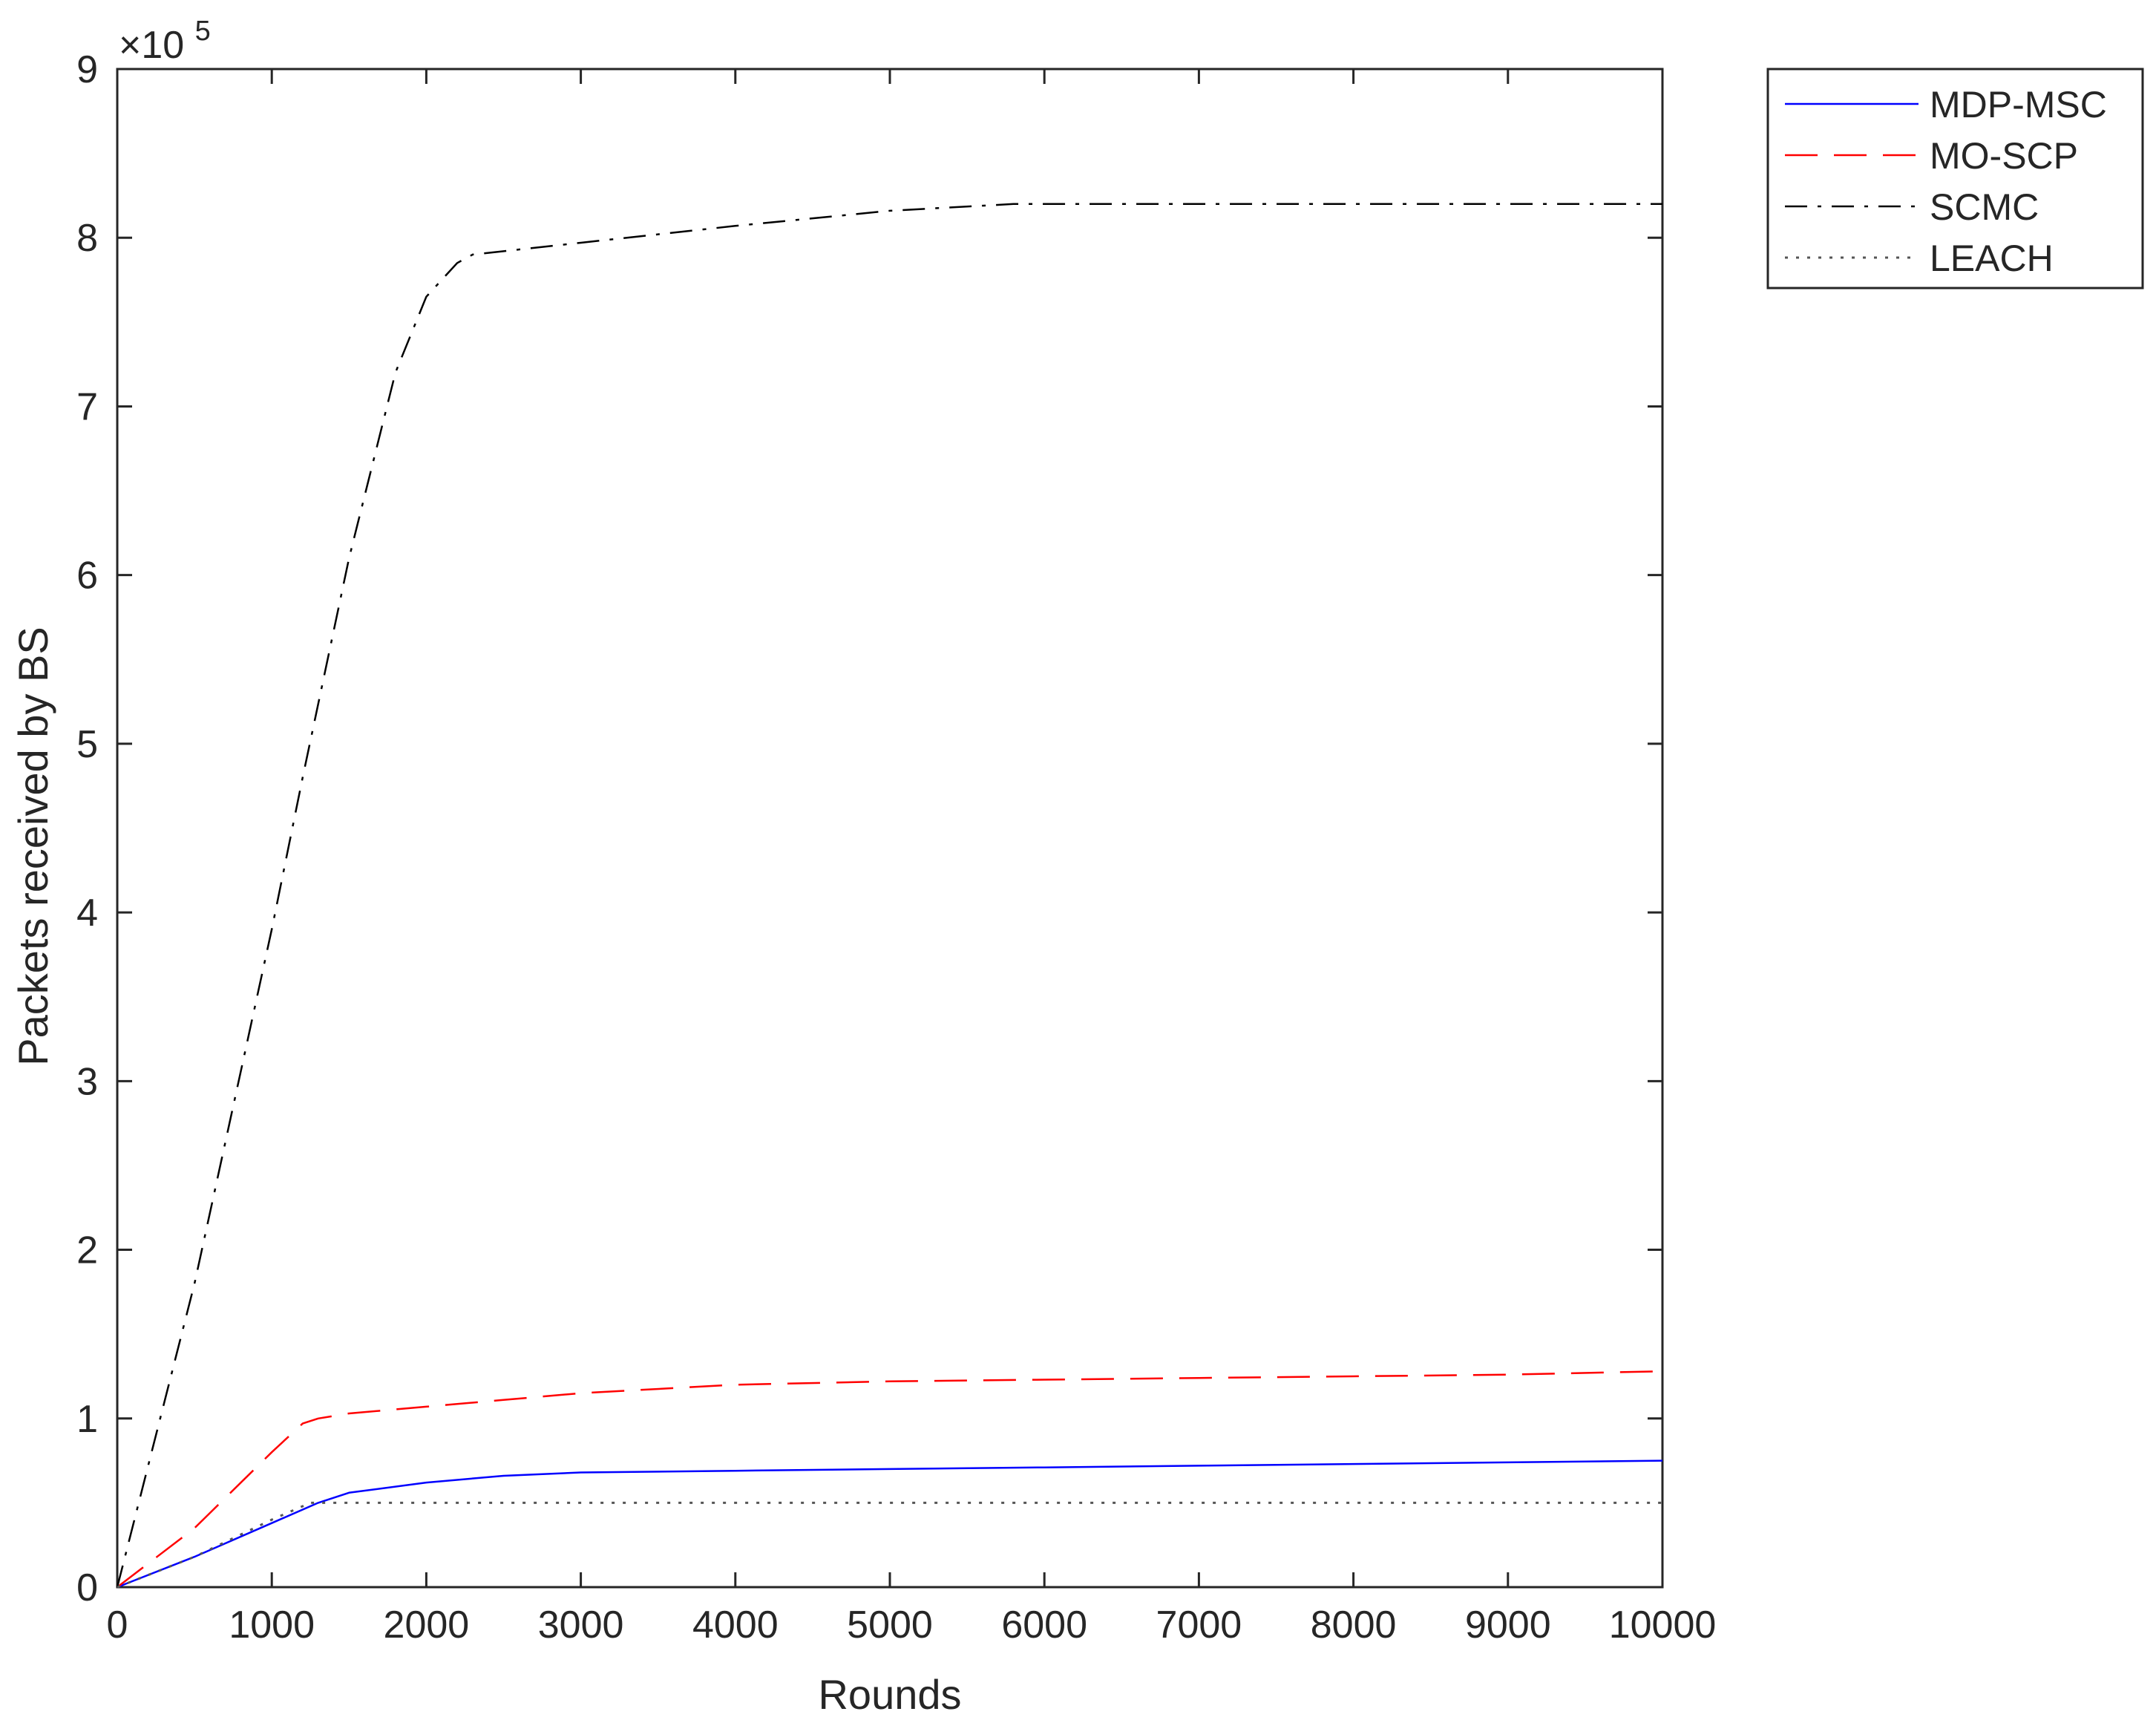 The height and width of the screenshot is (1723, 2156). Describe the element at coordinates (736, 1625) in the screenshot. I see `x-tick-label: 4000` at that location.